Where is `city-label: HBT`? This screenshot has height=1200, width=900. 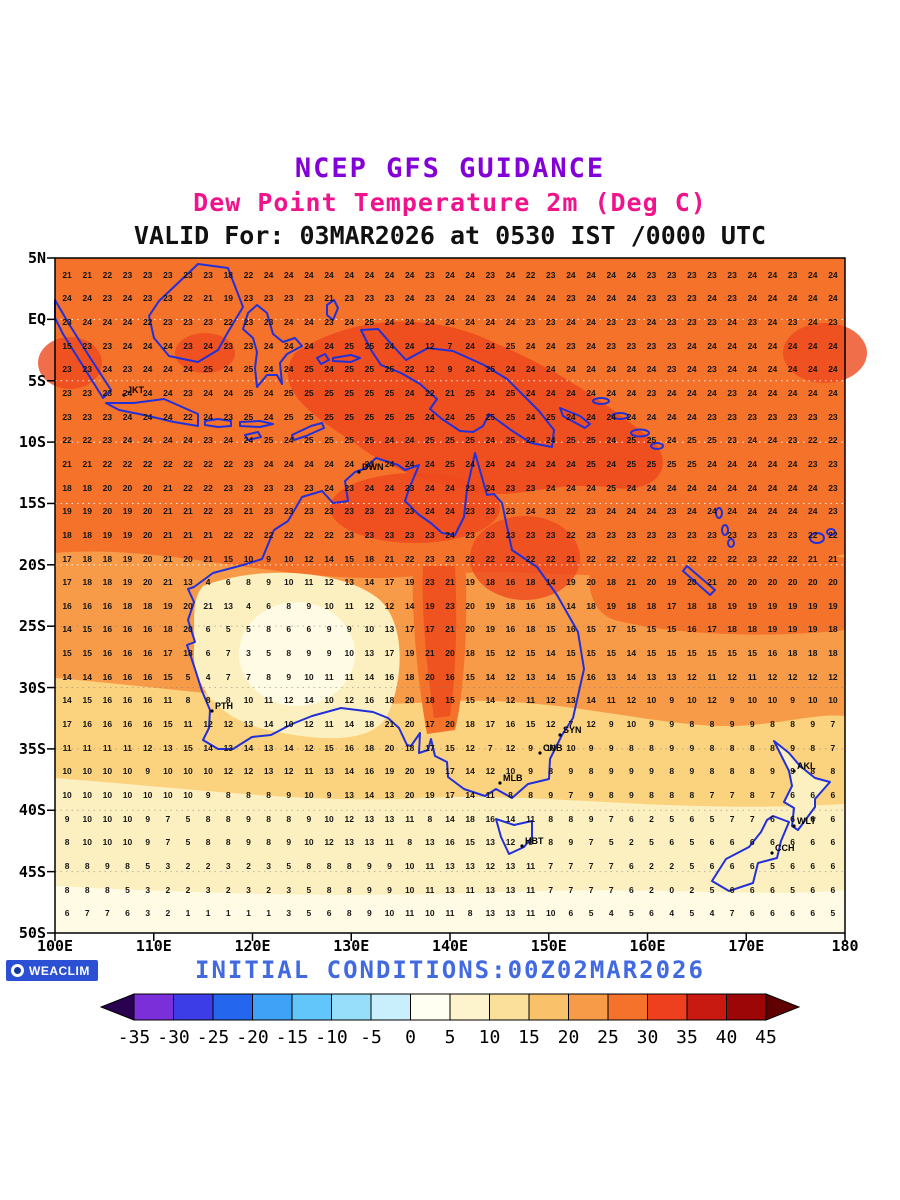
city-label: HBT is located at coordinates (534, 841).